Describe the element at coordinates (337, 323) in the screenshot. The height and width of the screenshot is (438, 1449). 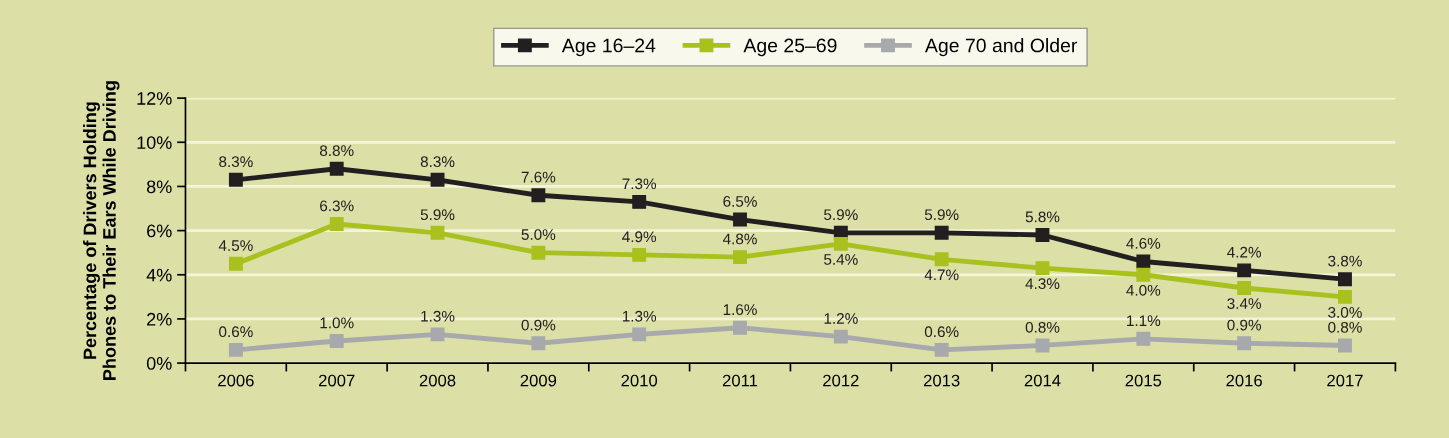
I see `data-label: 1.0%` at that location.